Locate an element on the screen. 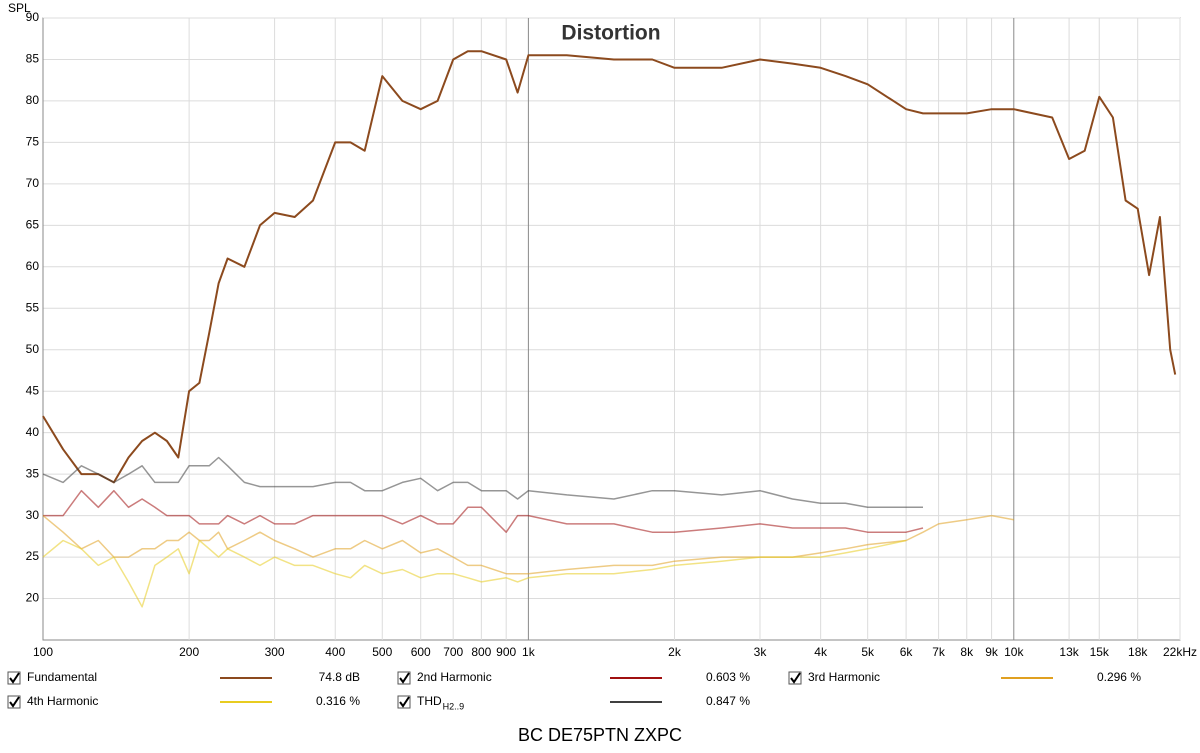 This screenshot has height=753, width=1200. legend-label: 3rd Harmonic is located at coordinates (844, 677).